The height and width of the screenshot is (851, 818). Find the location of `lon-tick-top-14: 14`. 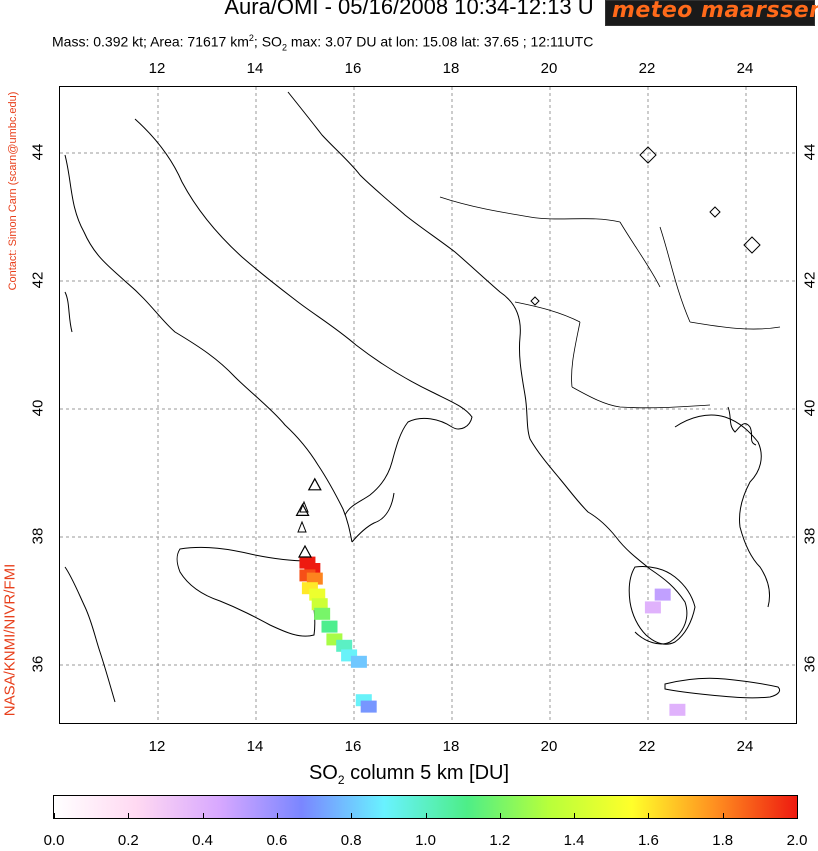

lon-tick-top-14: 14 is located at coordinates (255, 68).